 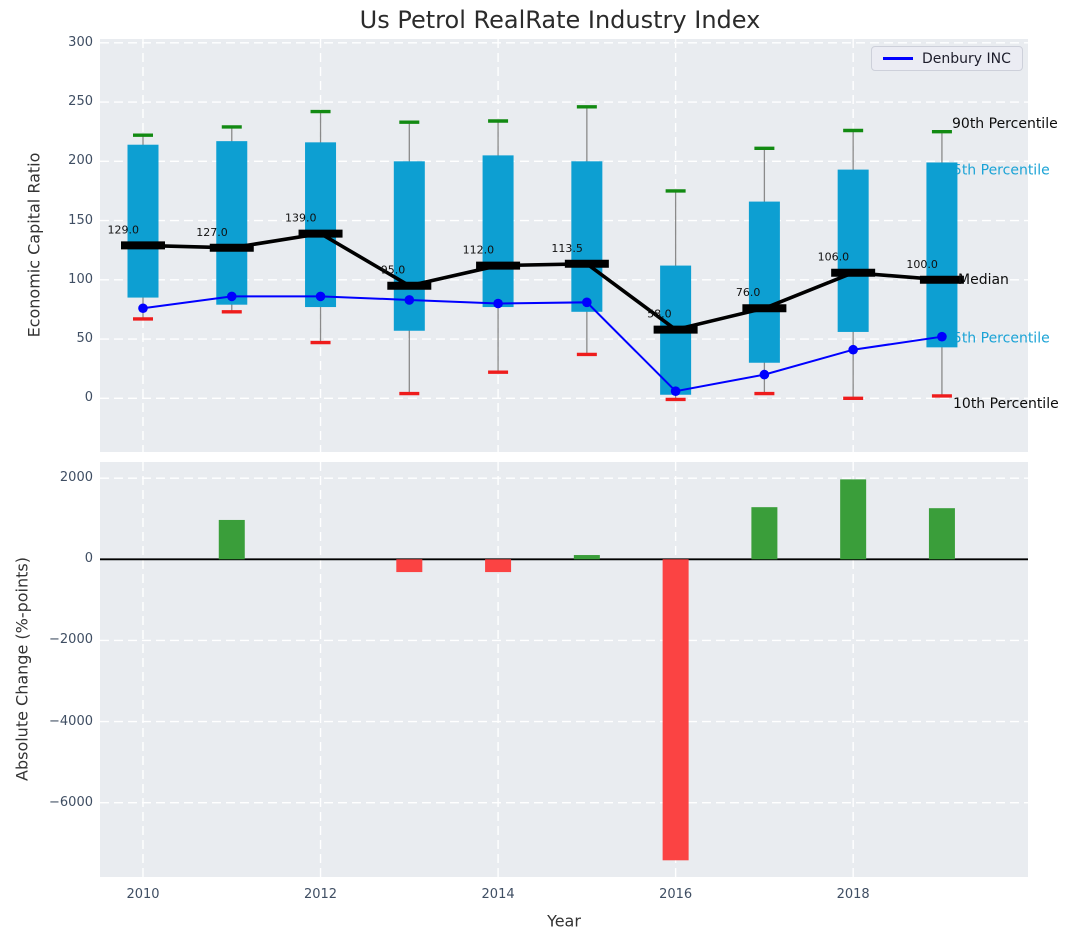 What do you see at coordinates (942, 336) in the screenshot?
I see `company-dot-2019` at bounding box center [942, 336].